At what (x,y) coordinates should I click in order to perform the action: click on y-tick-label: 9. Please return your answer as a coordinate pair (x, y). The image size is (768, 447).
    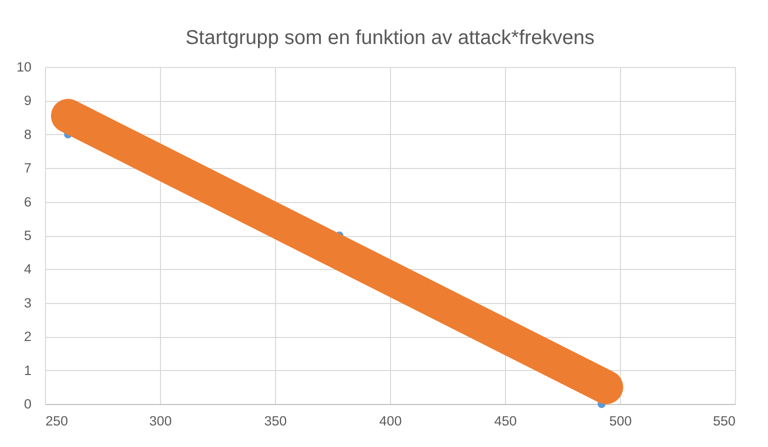
    Looking at the image, I should click on (28, 100).